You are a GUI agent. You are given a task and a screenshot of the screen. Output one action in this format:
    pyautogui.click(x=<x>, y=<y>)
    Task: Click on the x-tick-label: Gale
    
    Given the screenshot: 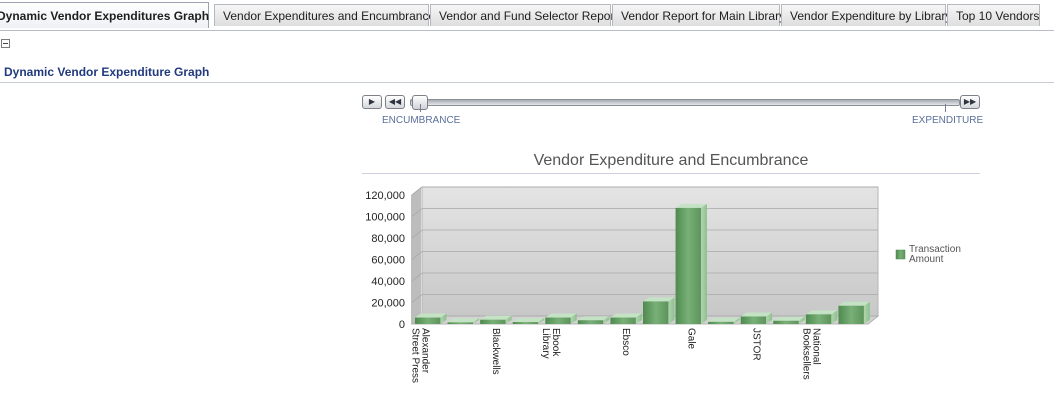 What is the action you would take?
    pyautogui.click(x=690, y=339)
    